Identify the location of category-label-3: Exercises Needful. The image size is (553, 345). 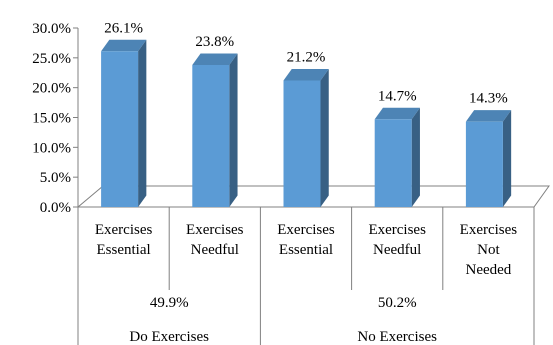
(397, 240).